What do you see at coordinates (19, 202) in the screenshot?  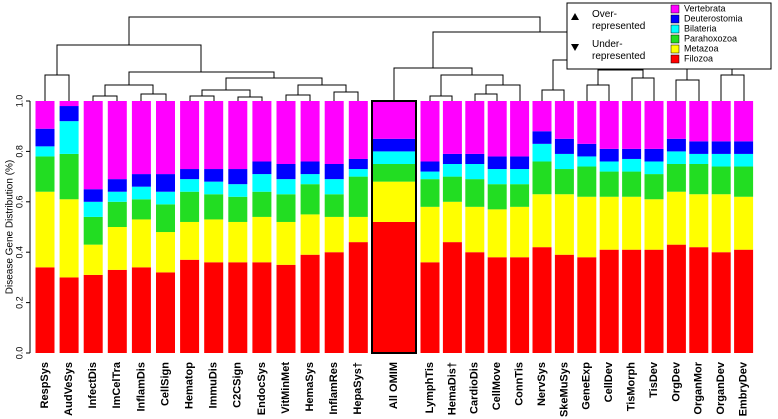 I see `y-tick-label: 0.6` at bounding box center [19, 202].